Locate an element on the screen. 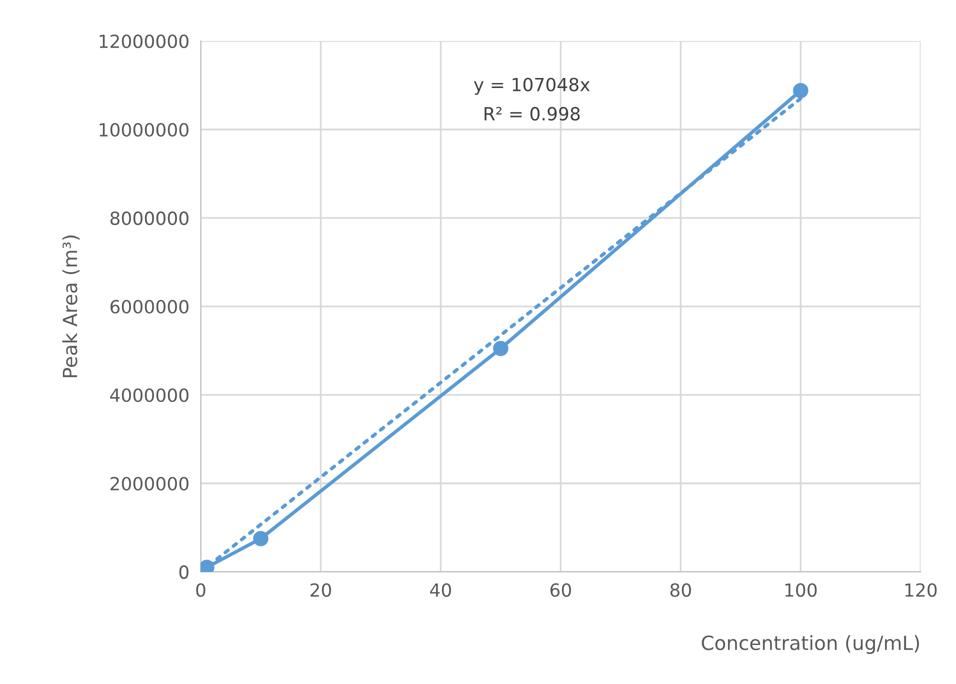  y-tick-label: 12000000 is located at coordinates (144, 41).